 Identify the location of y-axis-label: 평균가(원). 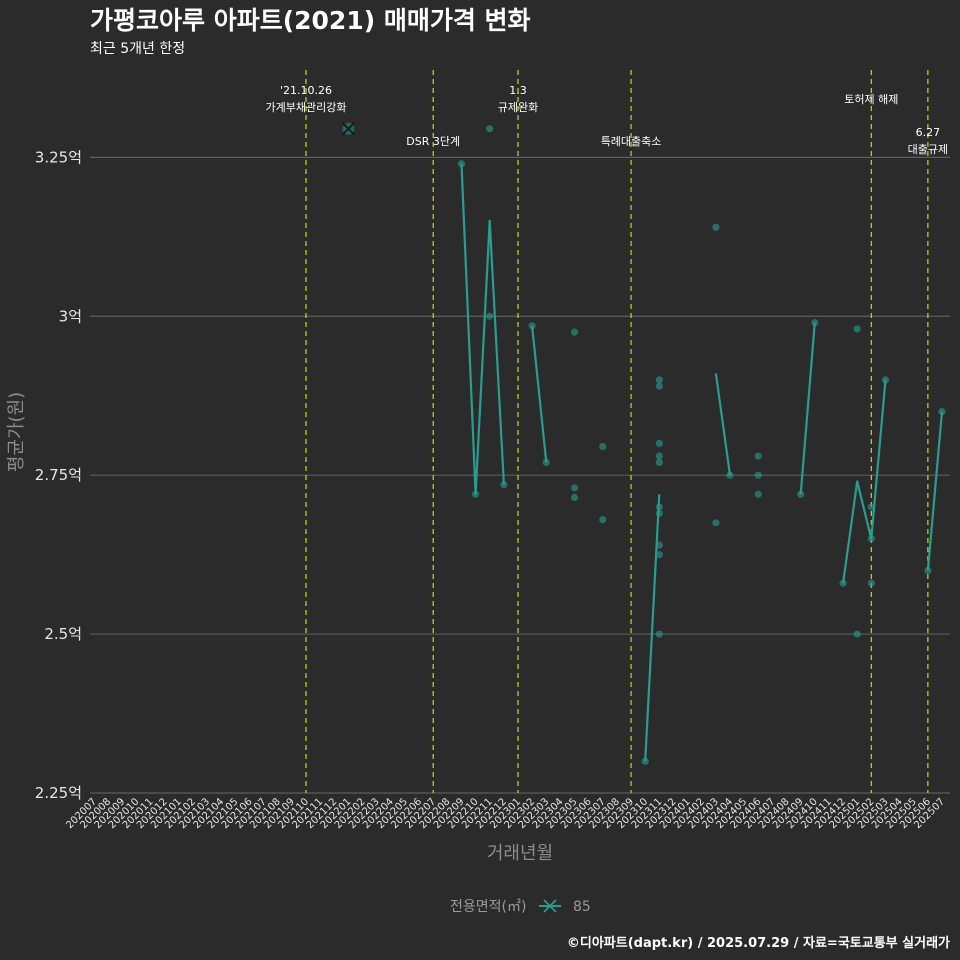
(16, 432).